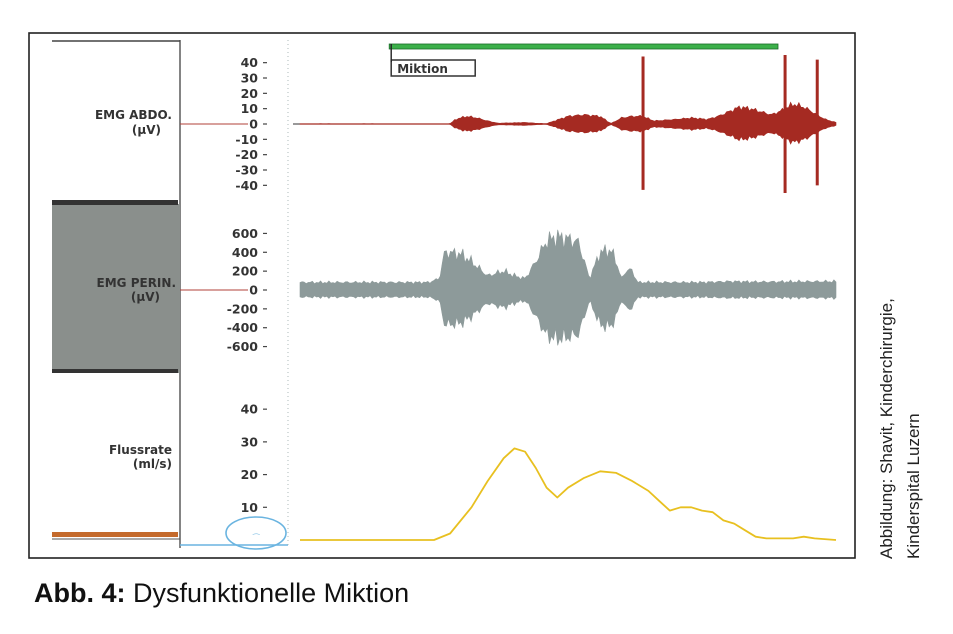 The image size is (953, 634). What do you see at coordinates (250, 409) in the screenshot?
I see `flow-tick-label: 40` at bounding box center [250, 409].